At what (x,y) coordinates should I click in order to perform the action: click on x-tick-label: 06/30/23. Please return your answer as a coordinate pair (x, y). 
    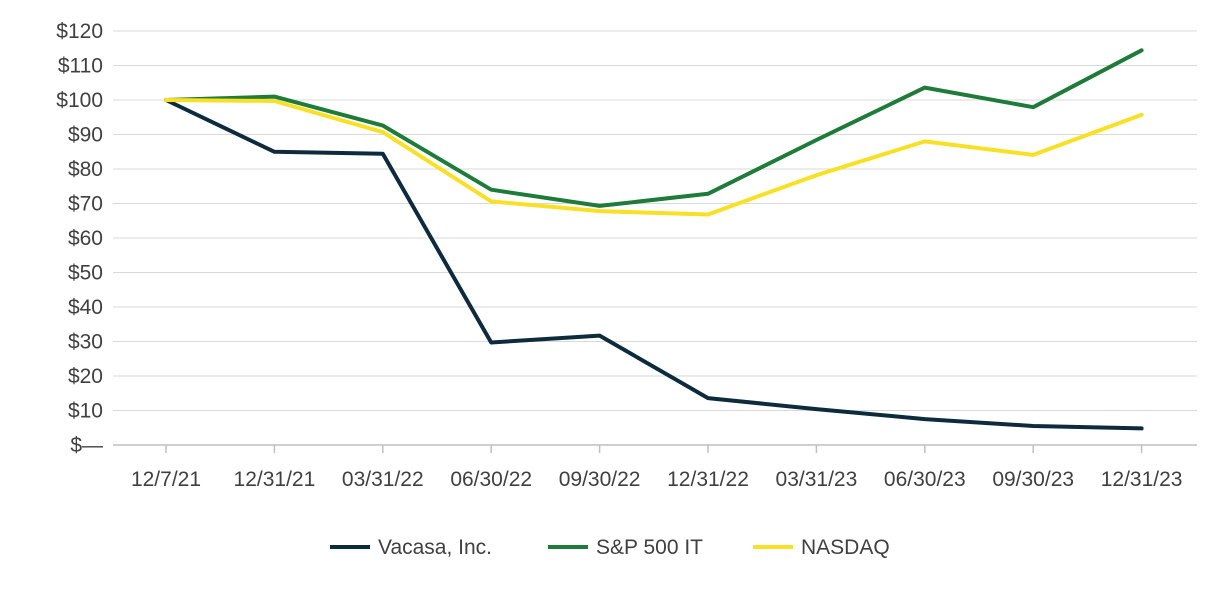
    Looking at the image, I should click on (925, 479).